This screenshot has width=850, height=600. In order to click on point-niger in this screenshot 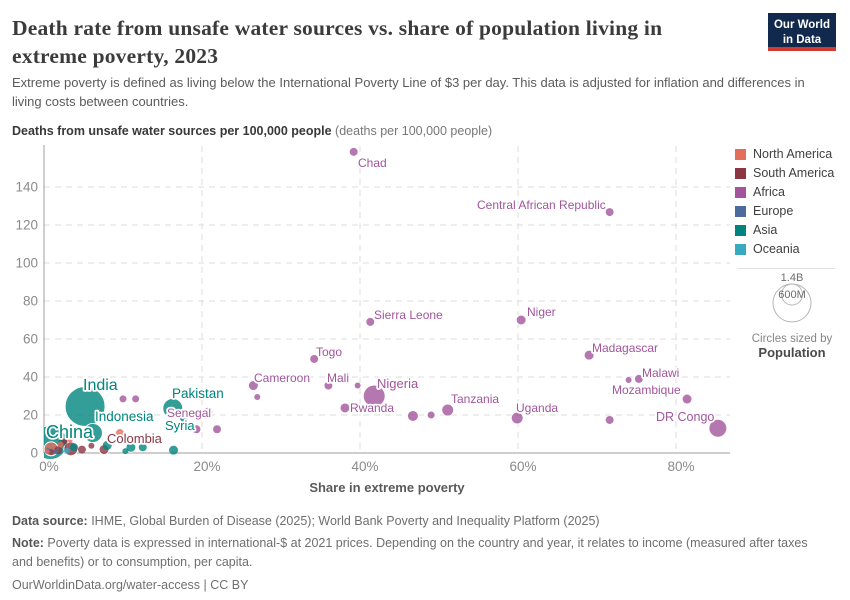, I will do `click(521, 320)`.